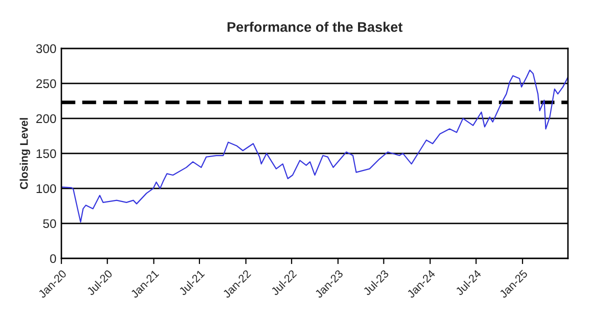 The width and height of the screenshot is (614, 323). I want to click on y-tick-label: 150, so click(46, 153).